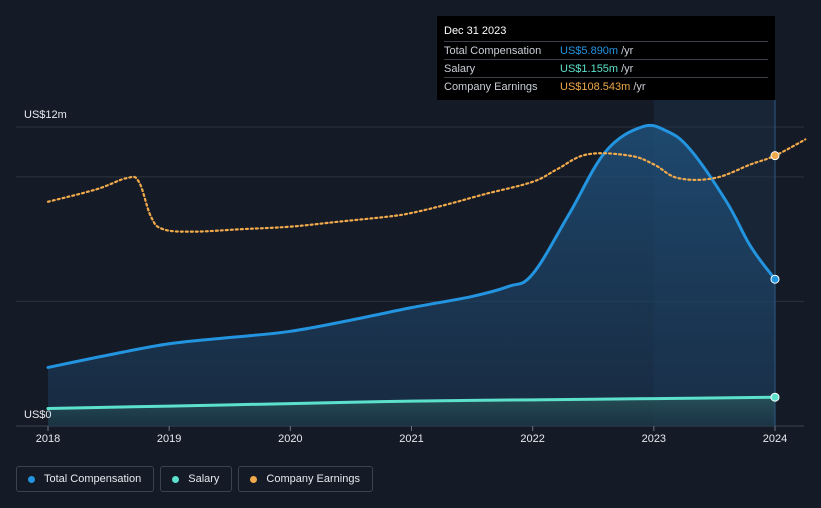 The image size is (821, 508). What do you see at coordinates (290, 439) in the screenshot?
I see `x-tick-label: 2020` at bounding box center [290, 439].